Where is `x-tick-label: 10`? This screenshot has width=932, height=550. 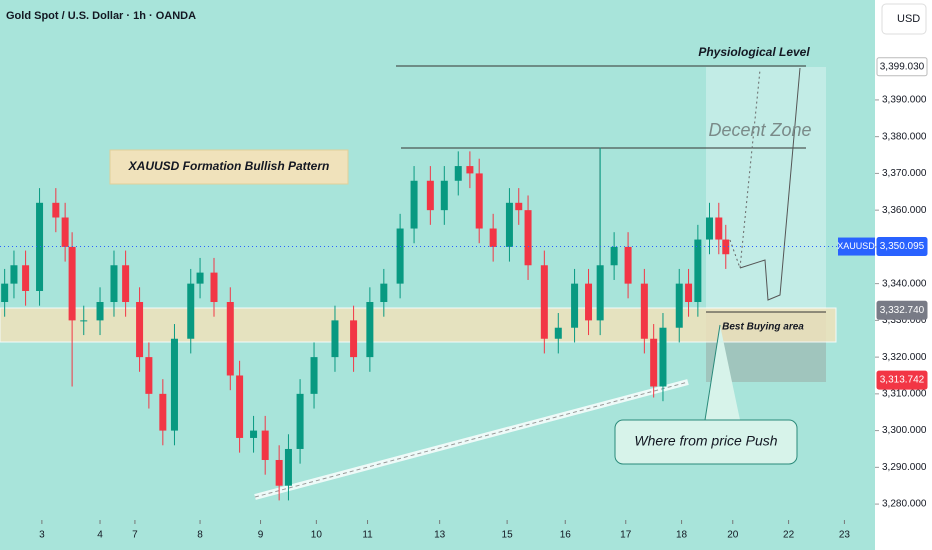 x-tick-label: 10 is located at coordinates (317, 535).